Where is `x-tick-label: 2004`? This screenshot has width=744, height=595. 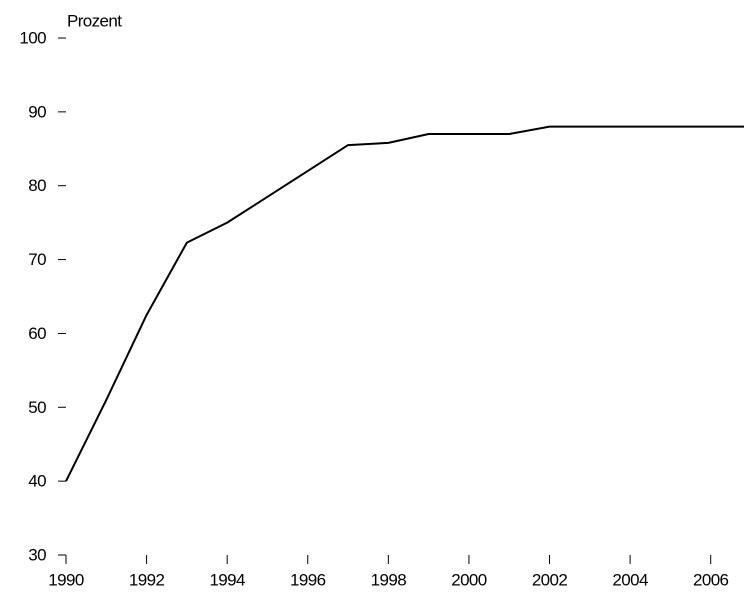
x-tick-label: 2004 is located at coordinates (630, 579).